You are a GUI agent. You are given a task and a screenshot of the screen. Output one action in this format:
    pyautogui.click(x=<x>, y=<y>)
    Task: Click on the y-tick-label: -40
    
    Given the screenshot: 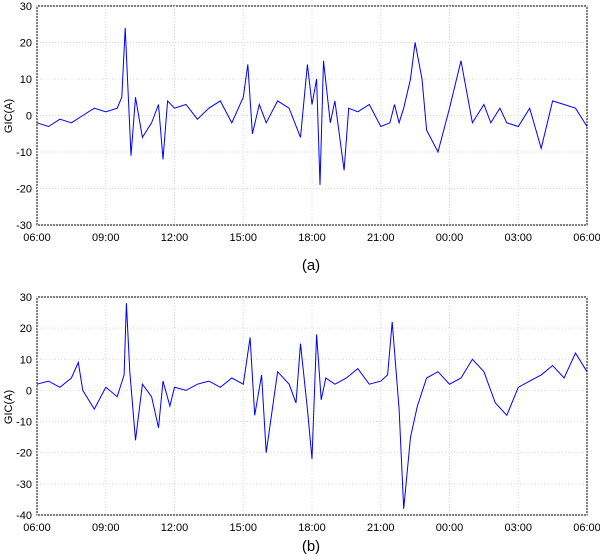 What is the action you would take?
    pyautogui.click(x=24, y=516)
    